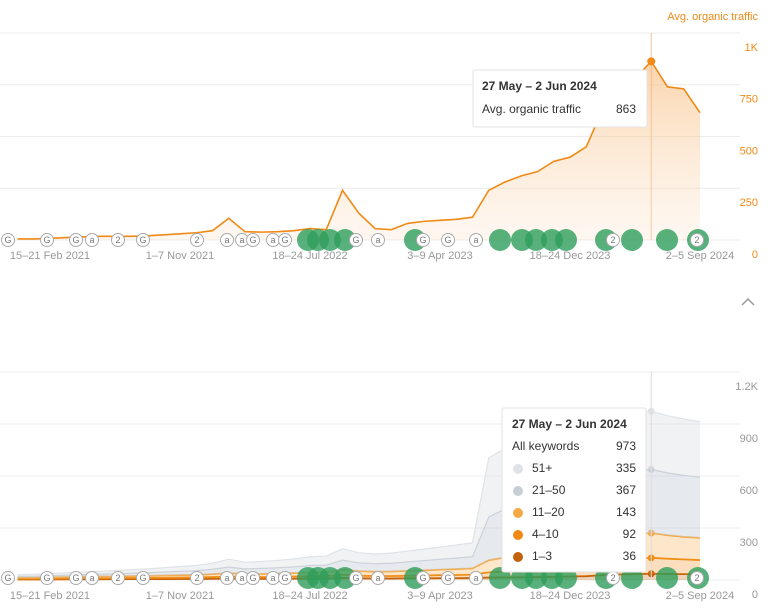 This screenshot has width=773, height=616. Describe the element at coordinates (749, 439) in the screenshot. I see `y-tick-label: 900` at that location.